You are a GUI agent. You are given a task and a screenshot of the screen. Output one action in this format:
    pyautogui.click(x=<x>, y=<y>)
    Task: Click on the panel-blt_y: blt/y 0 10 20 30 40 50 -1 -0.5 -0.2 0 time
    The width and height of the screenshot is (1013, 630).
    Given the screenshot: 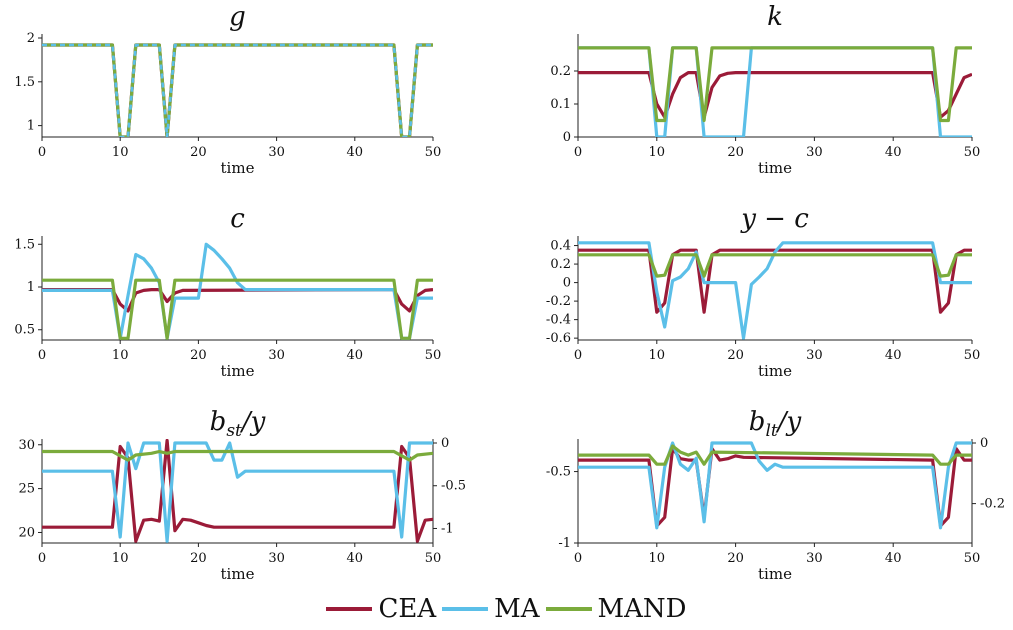 What is the action you would take?
    pyautogui.click(x=775, y=495)
    